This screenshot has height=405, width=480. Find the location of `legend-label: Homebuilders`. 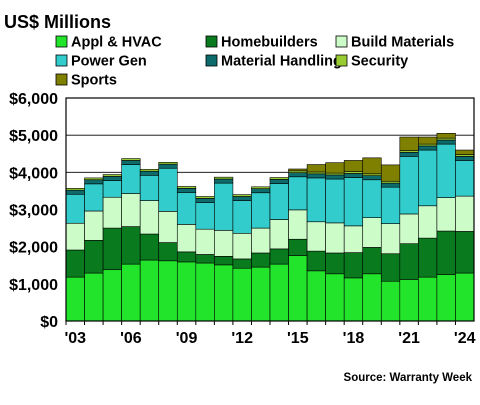

legend-label: Homebuilders is located at coordinates (269, 43).